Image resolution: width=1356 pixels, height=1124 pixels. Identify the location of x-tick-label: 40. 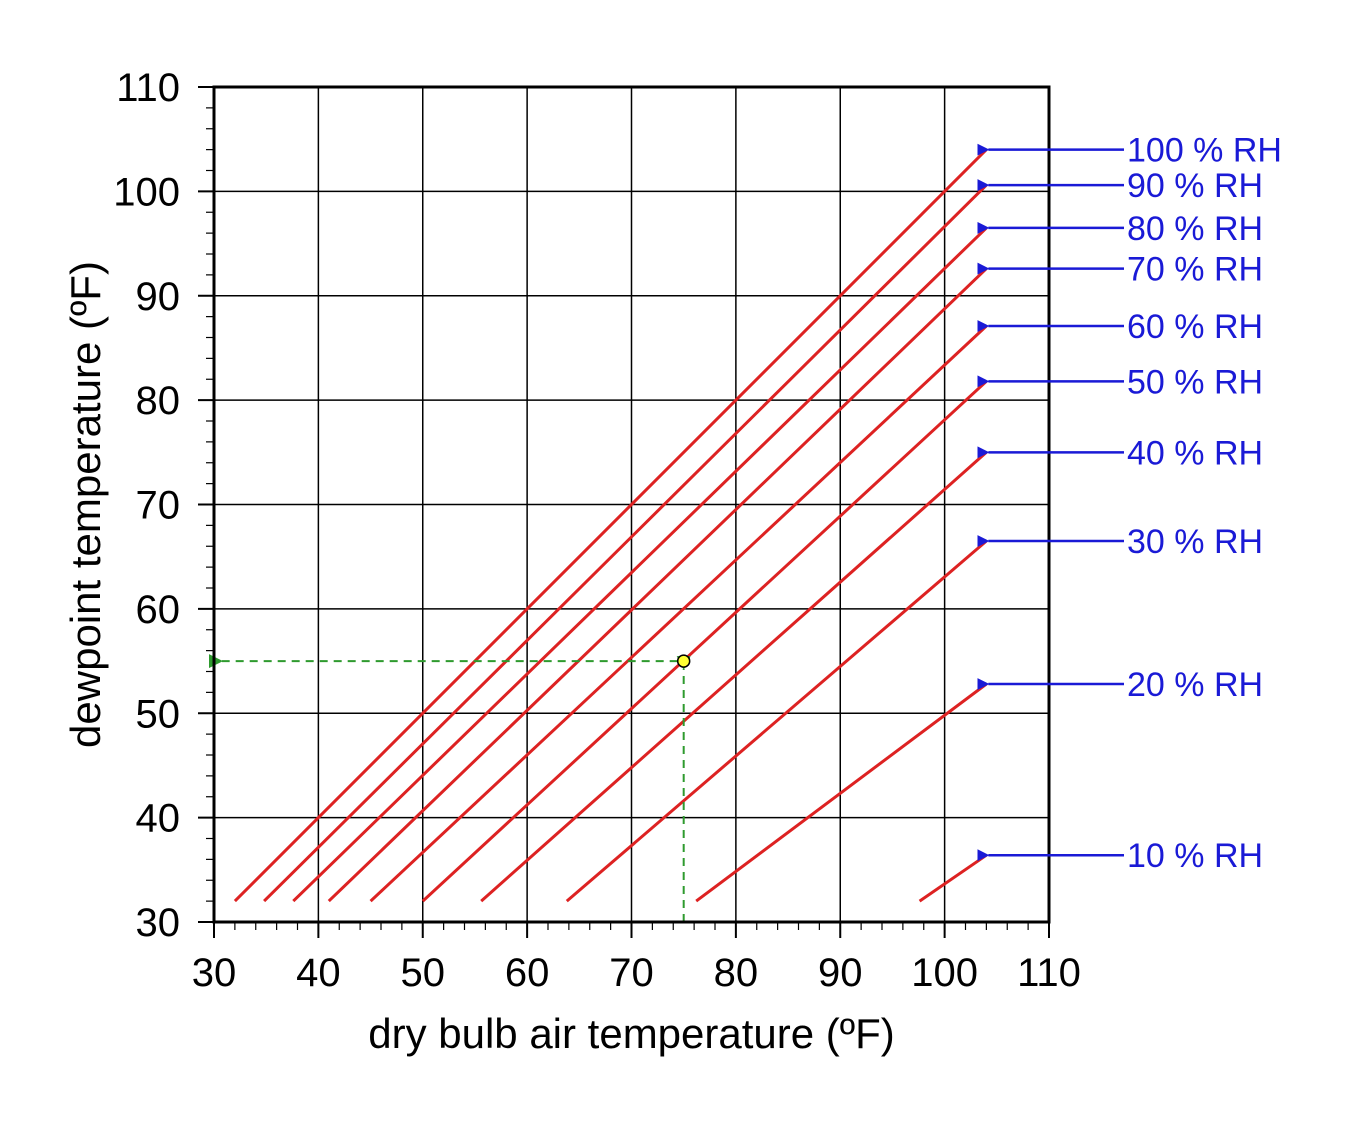
(318, 973).